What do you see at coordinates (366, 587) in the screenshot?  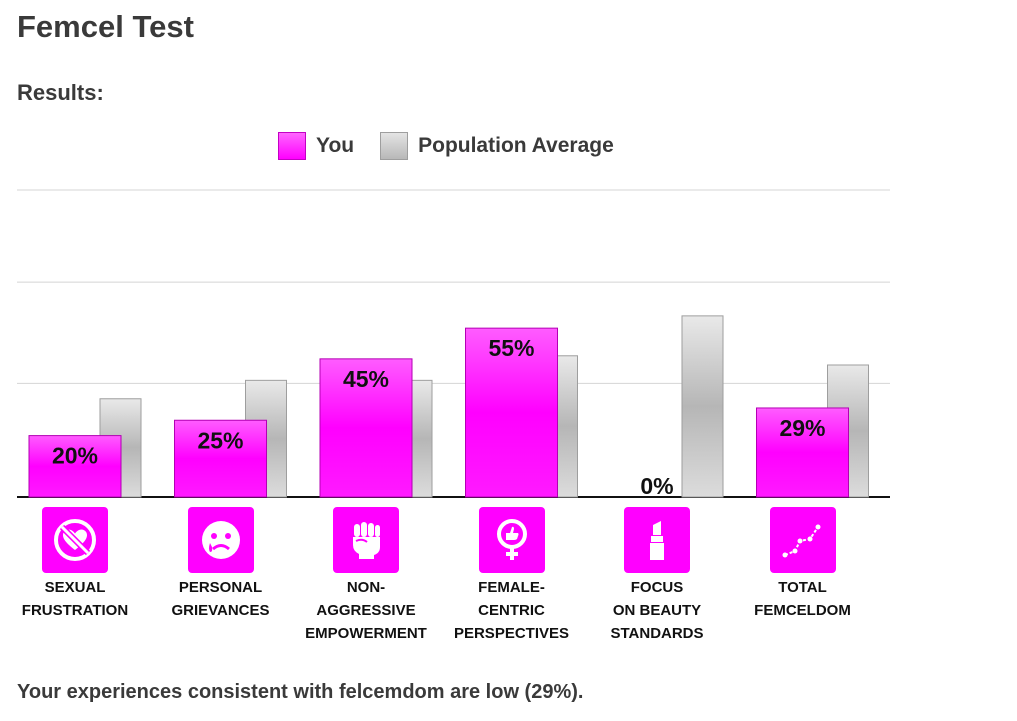 I see `category-label-line: NON-` at bounding box center [366, 587].